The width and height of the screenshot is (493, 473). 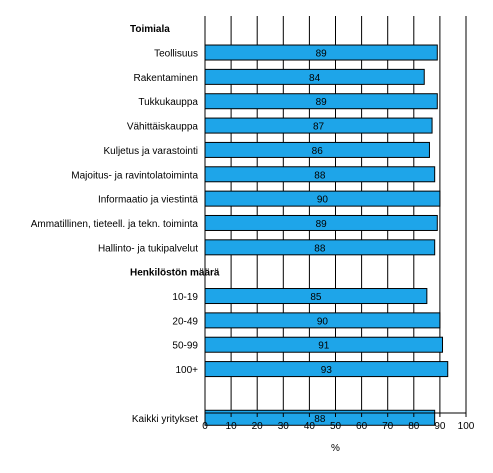 I want to click on category-label: Tukkukauppa, so click(x=168, y=102).